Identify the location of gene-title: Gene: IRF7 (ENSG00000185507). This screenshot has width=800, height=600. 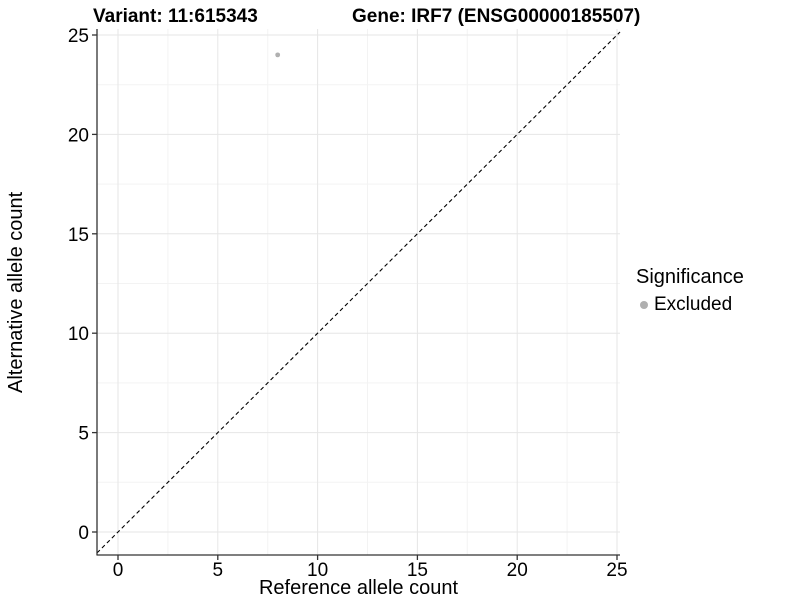
(496, 16).